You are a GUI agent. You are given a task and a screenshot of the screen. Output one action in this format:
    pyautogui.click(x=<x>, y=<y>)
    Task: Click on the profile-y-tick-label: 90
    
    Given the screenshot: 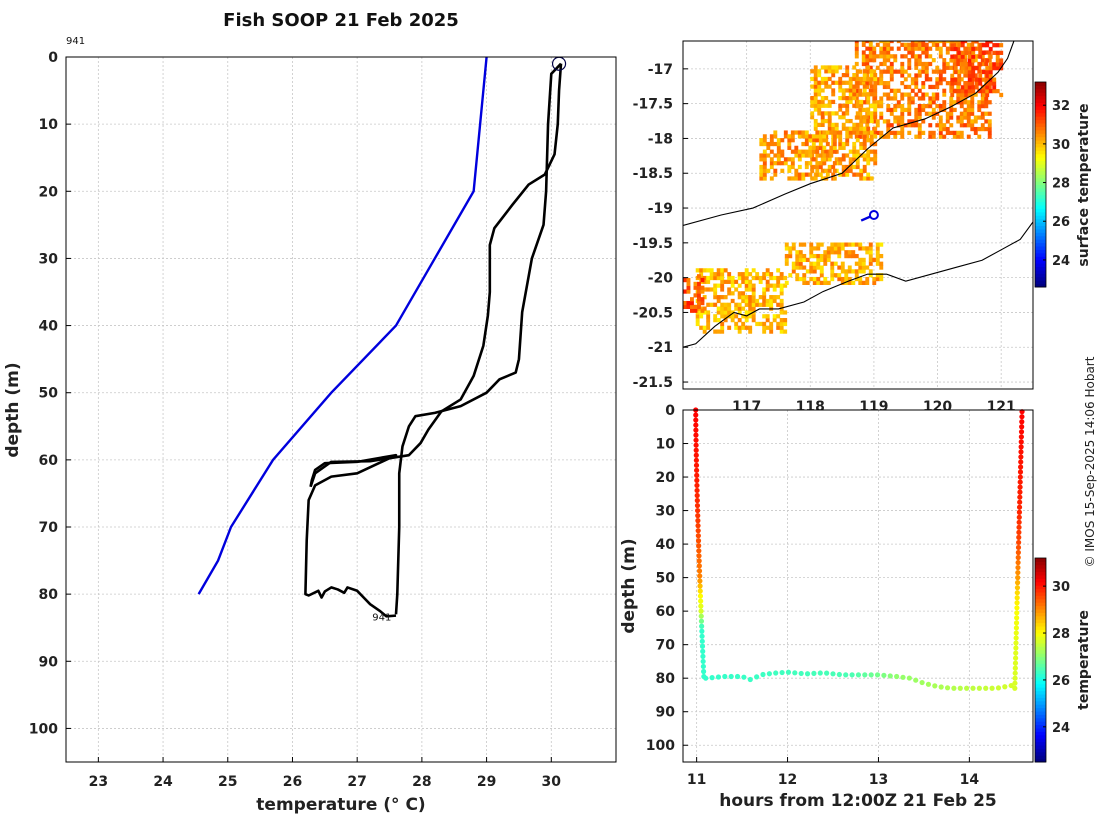 What is the action you would take?
    pyautogui.click(x=49, y=662)
    